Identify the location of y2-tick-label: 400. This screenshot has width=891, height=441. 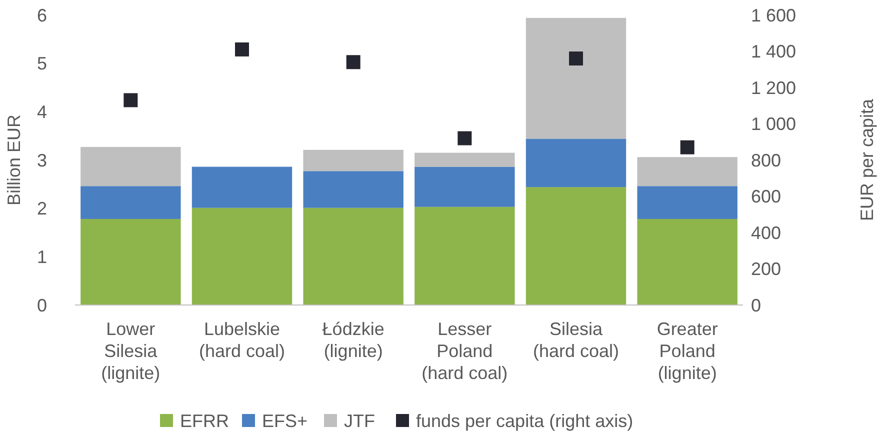
(766, 232).